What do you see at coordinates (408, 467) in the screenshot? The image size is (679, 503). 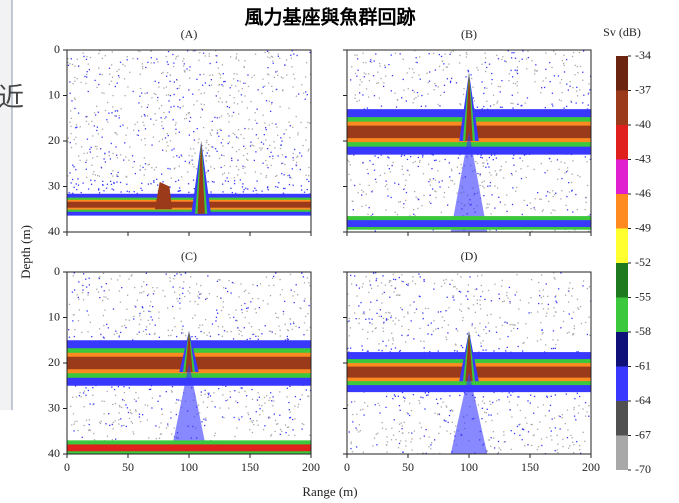 I see `x-tick-label: 50` at bounding box center [408, 467].